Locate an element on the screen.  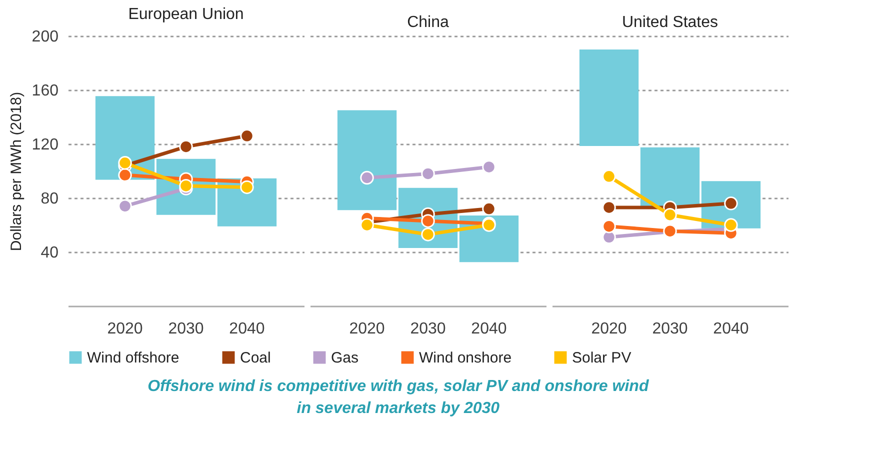
legend-label: Gas is located at coordinates (345, 358).